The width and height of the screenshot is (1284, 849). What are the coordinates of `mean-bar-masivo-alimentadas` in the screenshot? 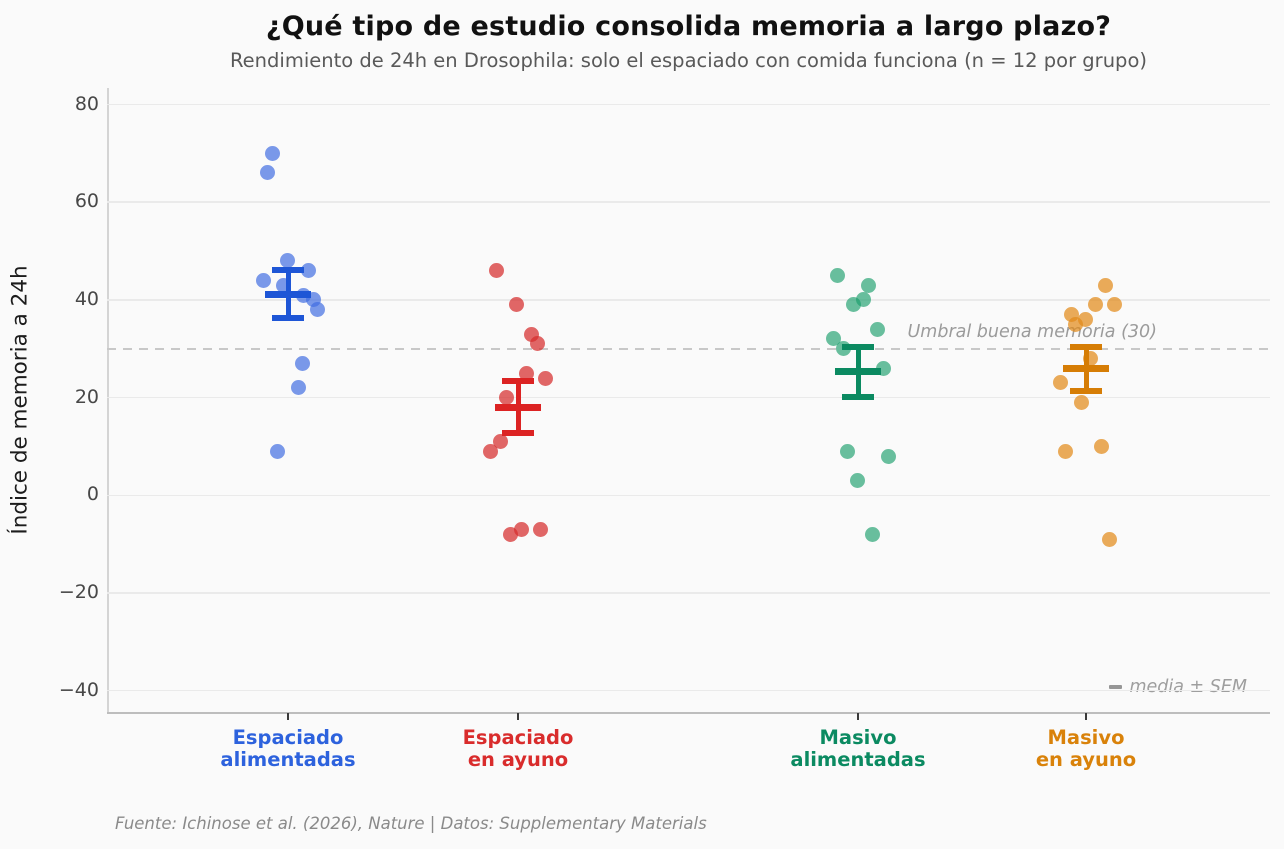 It's located at (858, 372).